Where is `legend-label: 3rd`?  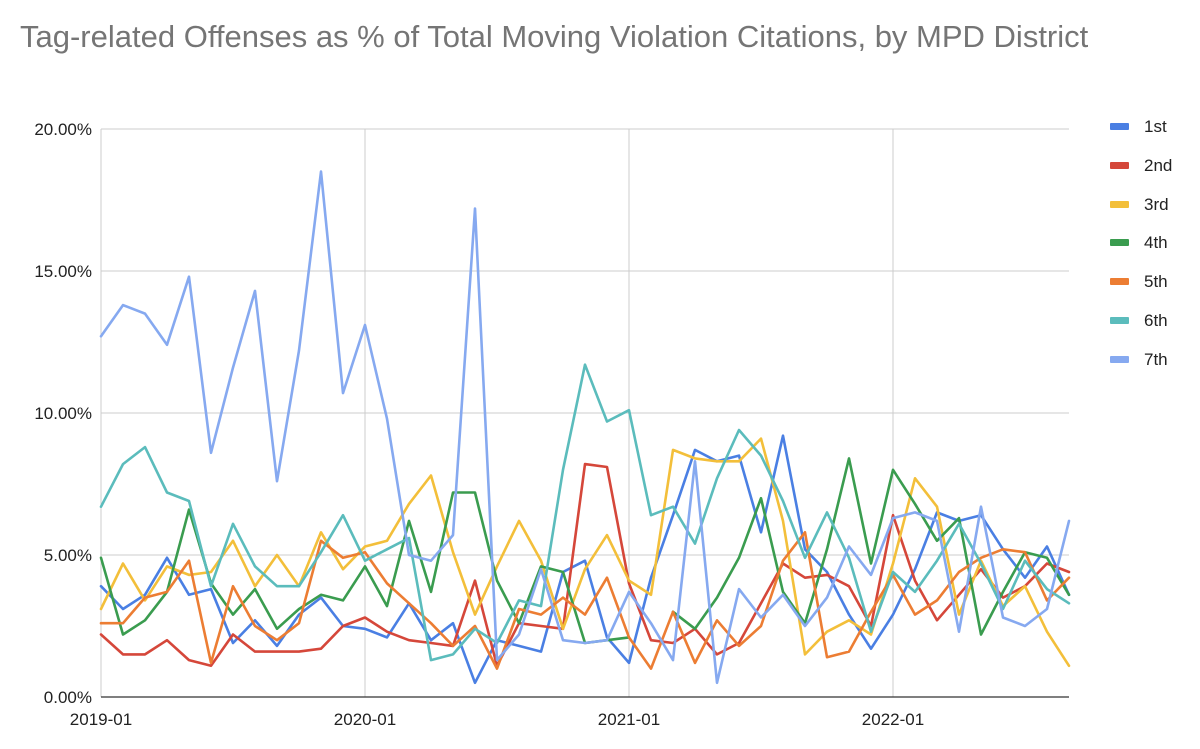 legend-label: 3rd is located at coordinates (1156, 204).